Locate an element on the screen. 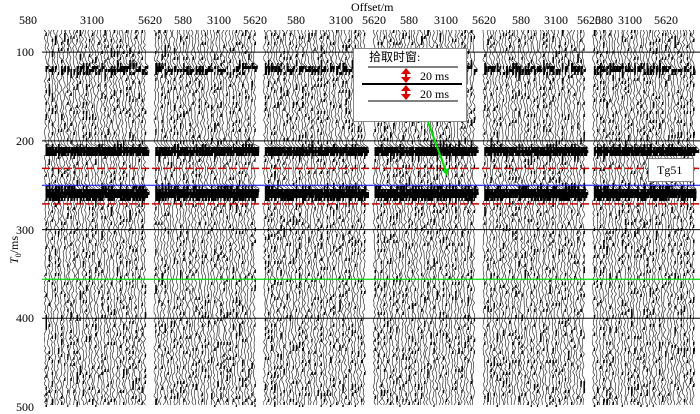 This screenshot has width=700, height=414. y-tick-label: 400 is located at coordinates (25, 318).